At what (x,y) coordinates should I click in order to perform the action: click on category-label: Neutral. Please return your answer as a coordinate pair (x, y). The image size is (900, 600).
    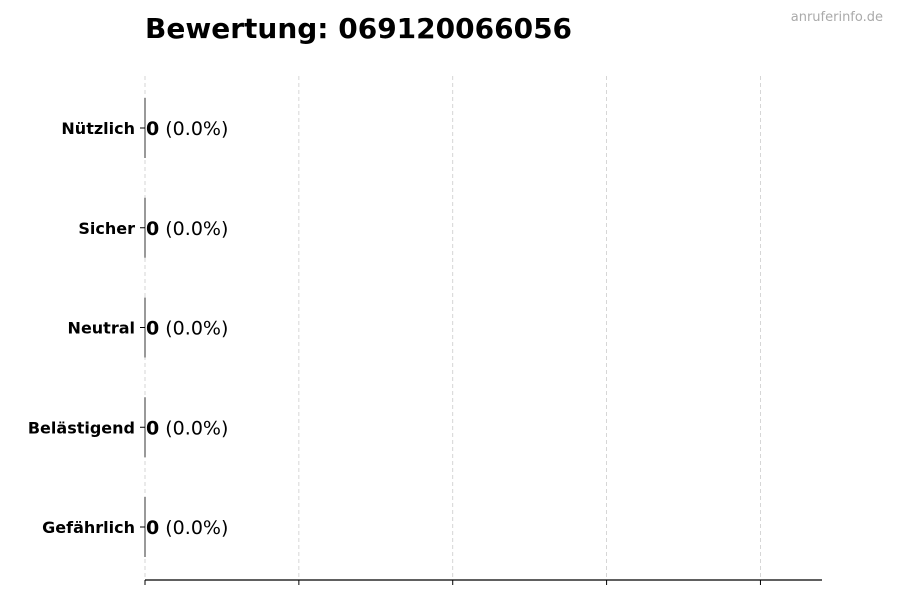
    Looking at the image, I should click on (101, 328).